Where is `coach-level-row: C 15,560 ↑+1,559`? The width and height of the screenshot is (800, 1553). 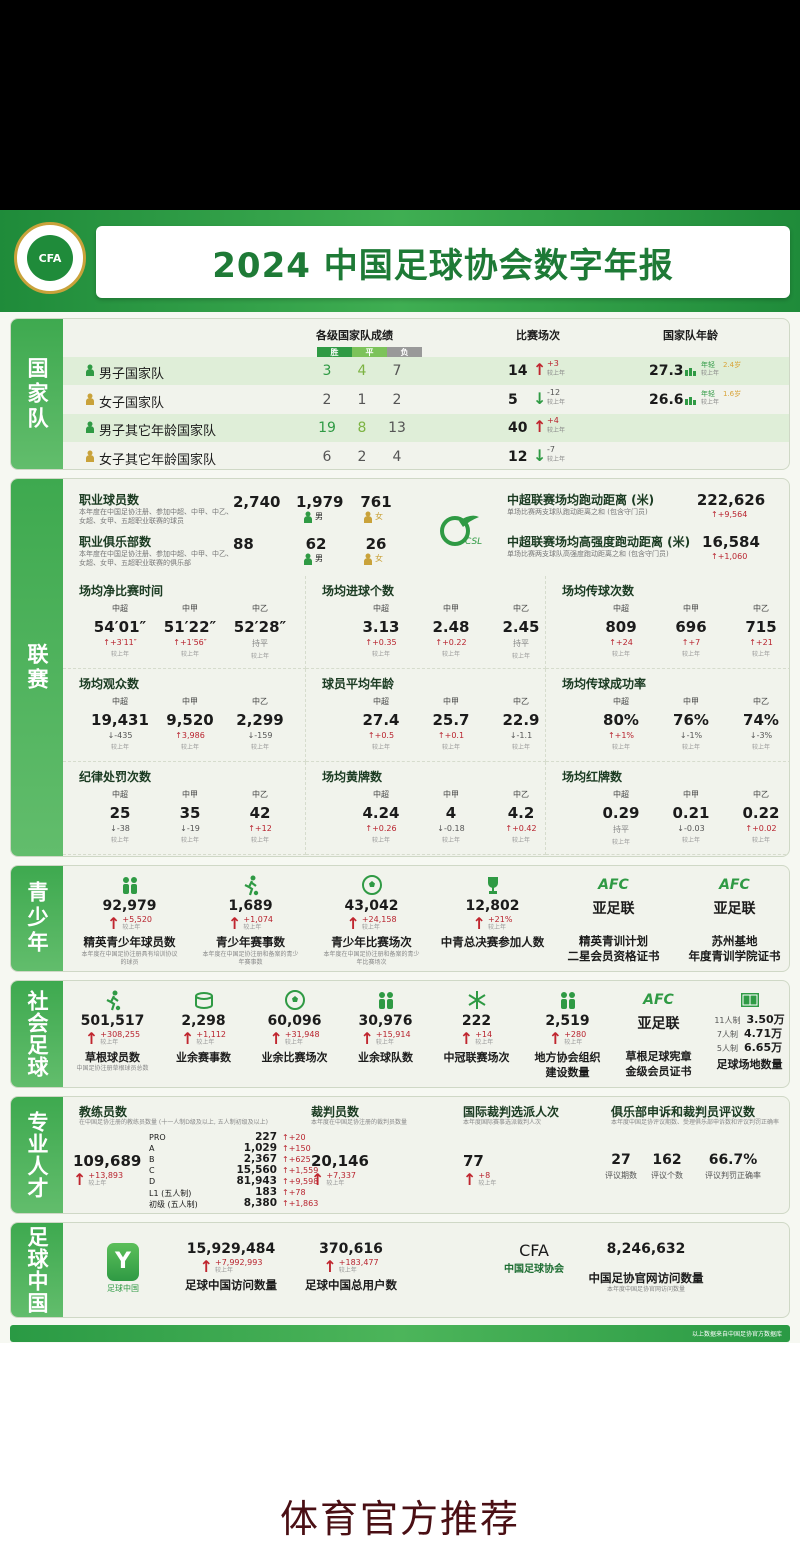 coach-level-row: C 15,560 ↑+1,559 is located at coordinates (244, 1170).